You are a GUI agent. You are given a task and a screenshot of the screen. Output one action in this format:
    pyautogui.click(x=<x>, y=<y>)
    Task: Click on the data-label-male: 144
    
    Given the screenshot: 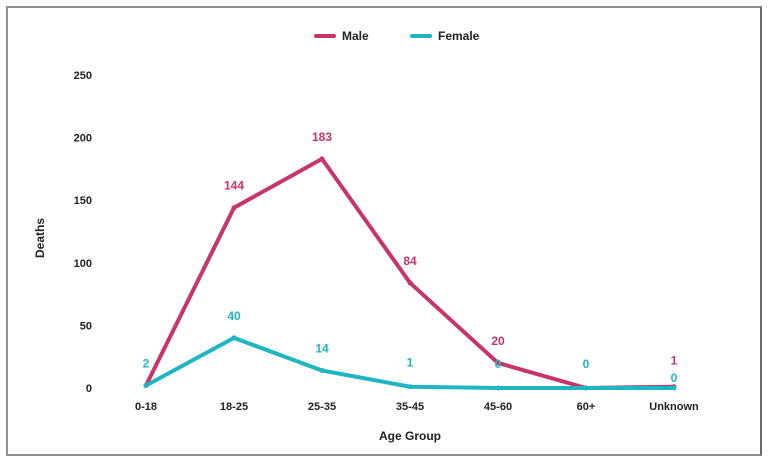 What is the action you would take?
    pyautogui.click(x=234, y=186)
    